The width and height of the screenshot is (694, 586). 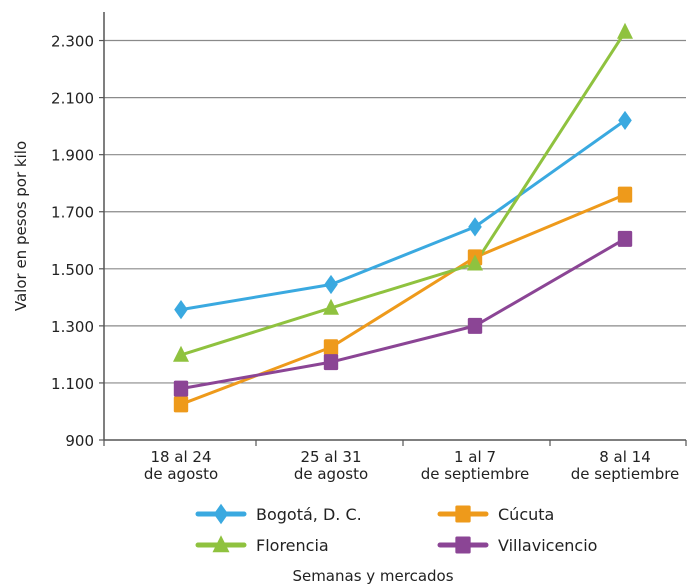 What do you see at coordinates (495, 514) in the screenshot?
I see `legend-item: Cúcuta` at bounding box center [495, 514].